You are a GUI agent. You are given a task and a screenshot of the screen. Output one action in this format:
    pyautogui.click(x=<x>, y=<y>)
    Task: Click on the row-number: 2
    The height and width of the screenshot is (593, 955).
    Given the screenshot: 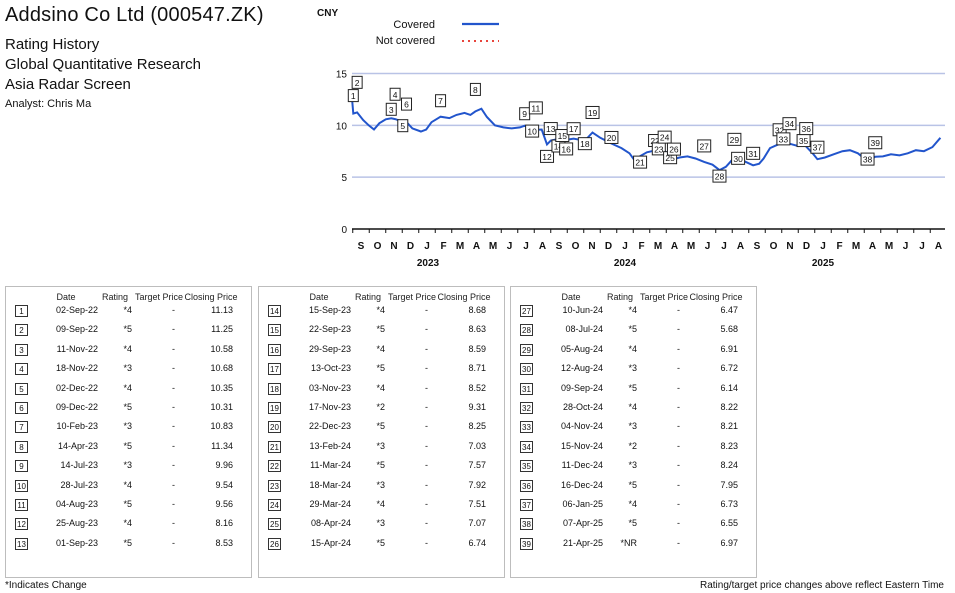 What is the action you would take?
    pyautogui.click(x=21, y=330)
    